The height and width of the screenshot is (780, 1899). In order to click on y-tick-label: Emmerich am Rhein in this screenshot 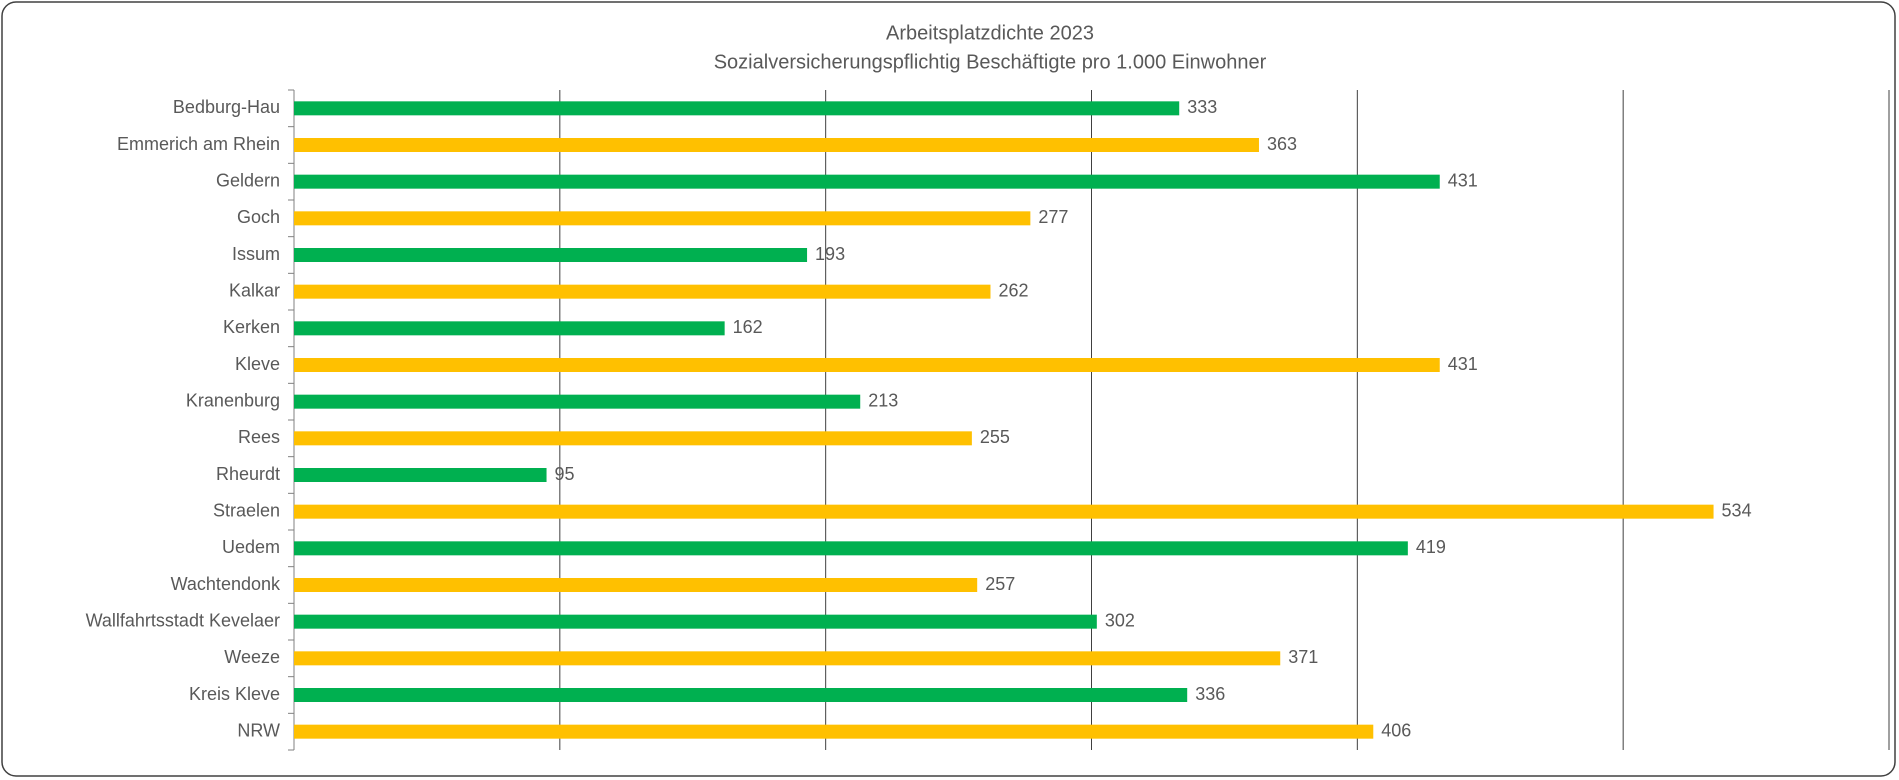, I will do `click(198, 144)`.